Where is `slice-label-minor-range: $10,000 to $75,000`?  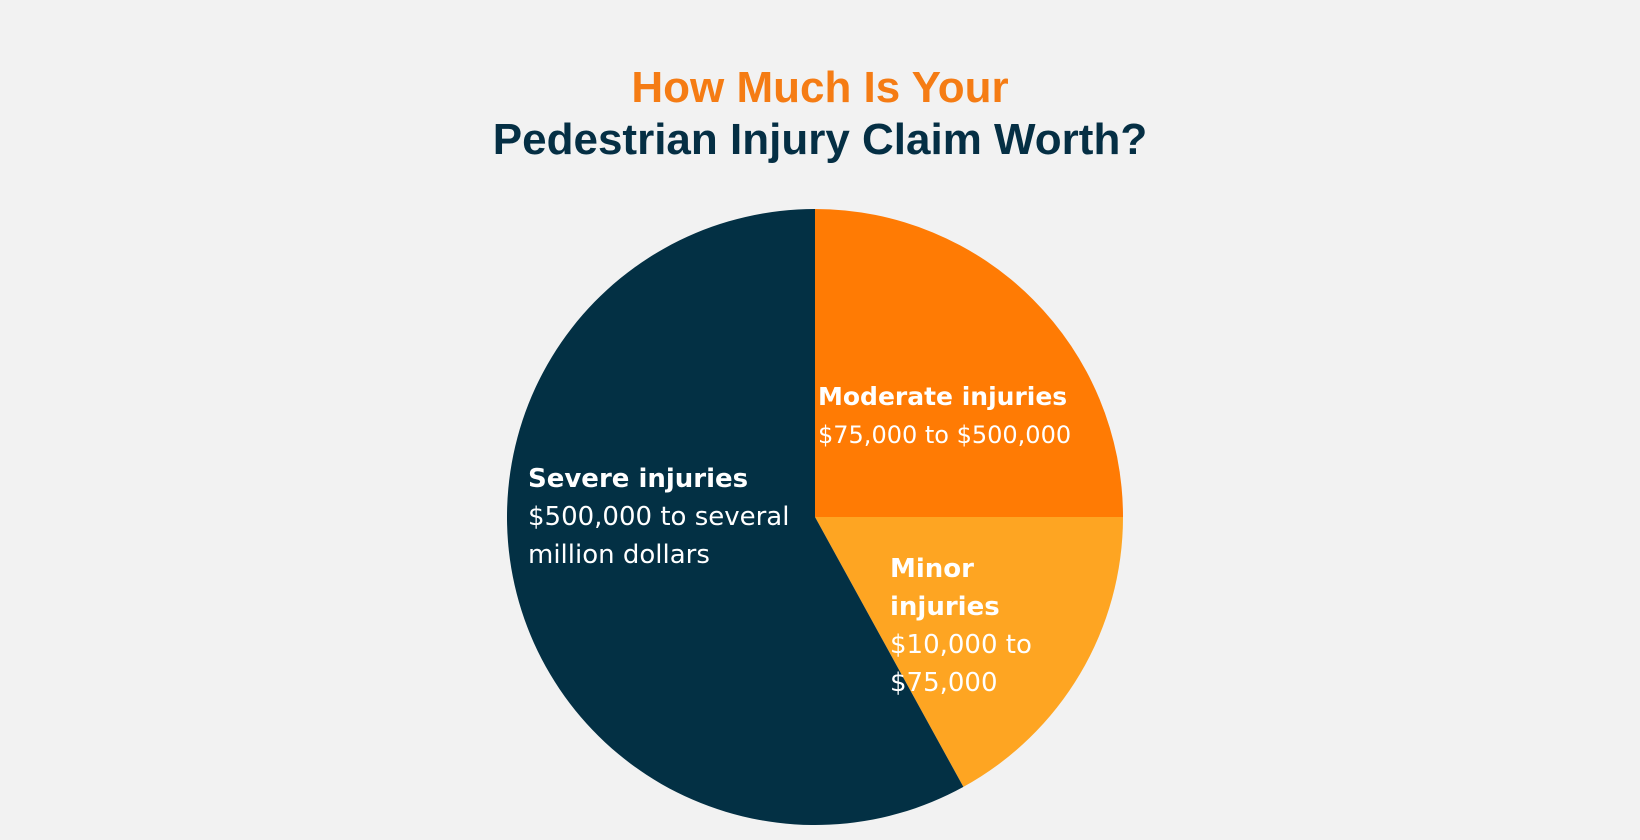 slice-label-minor-range: $10,000 to $75,000 is located at coordinates (961, 664).